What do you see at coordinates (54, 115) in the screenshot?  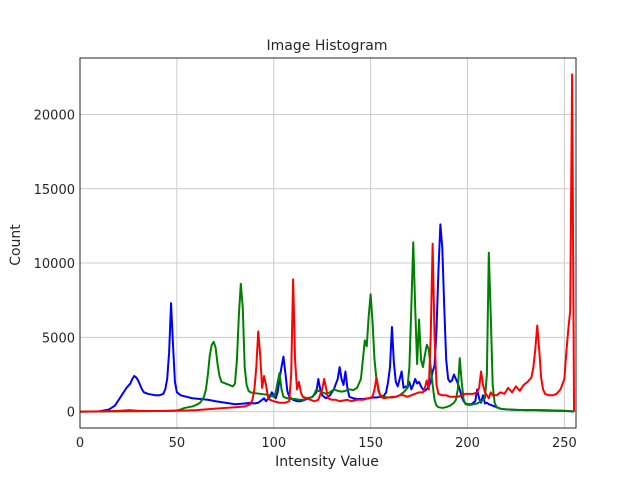 I see `y-tick-label: 20000` at bounding box center [54, 115].